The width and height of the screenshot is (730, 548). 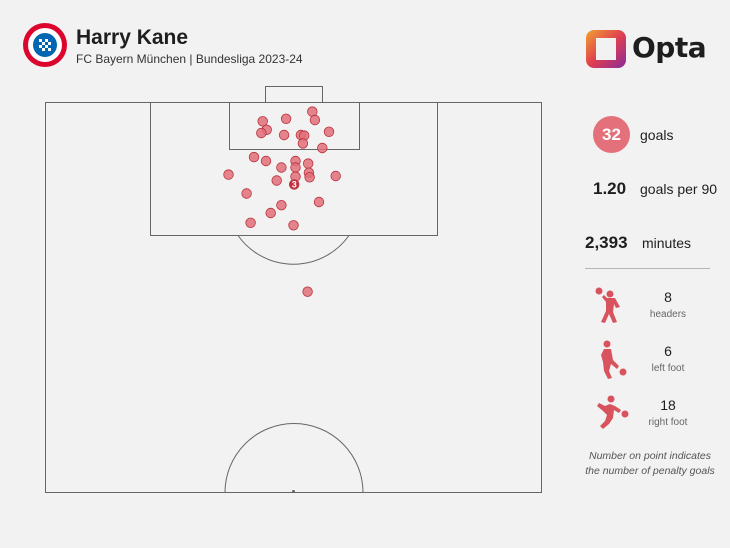 What do you see at coordinates (293, 250) in the screenshot?
I see `penalty-arc` at bounding box center [293, 250].